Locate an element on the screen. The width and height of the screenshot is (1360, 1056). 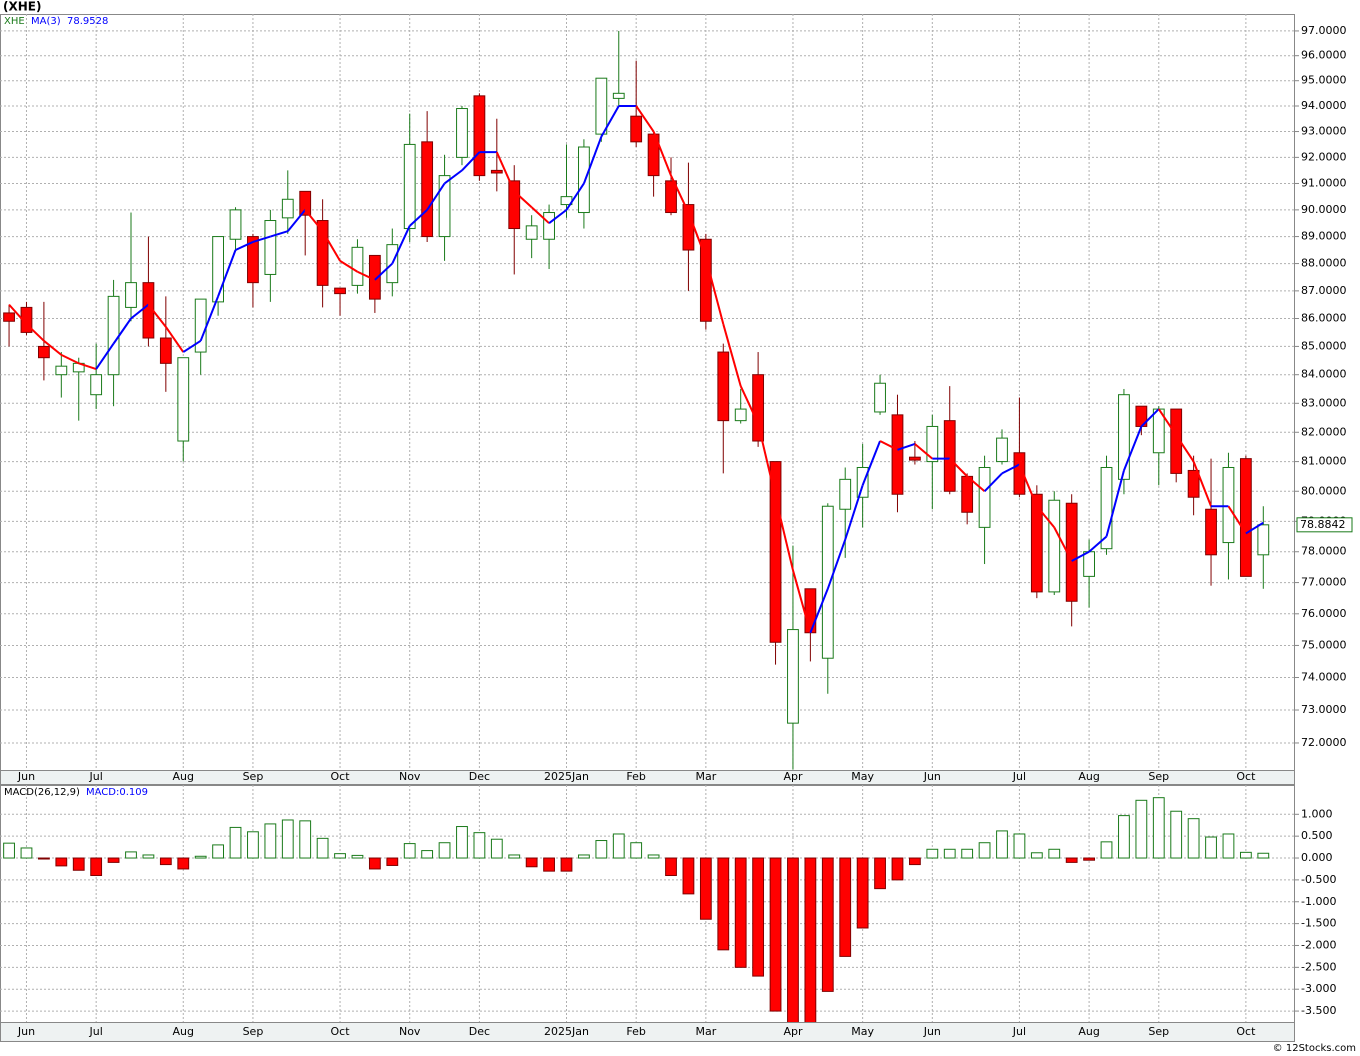
x-tick-label: May is located at coordinates (862, 776).